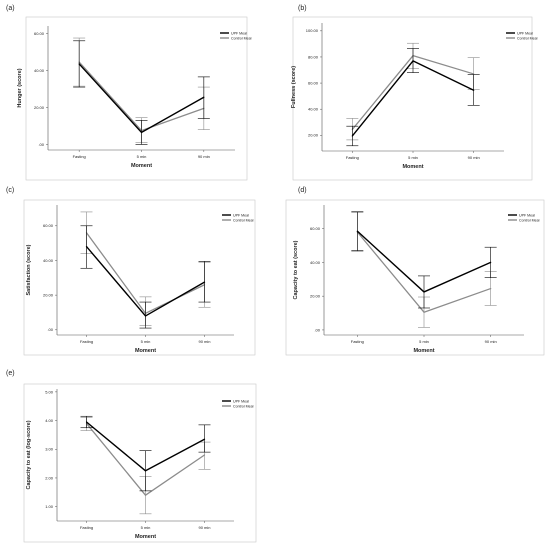 The width and height of the screenshot is (550, 547). I want to click on y-tick-label: 100.00, so click(312, 30).